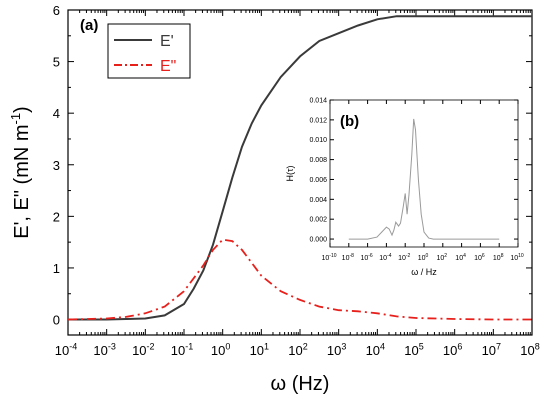 The height and width of the screenshot is (402, 550). Describe the element at coordinates (104, 350) in the screenshot. I see `x-tick-label: 10⁻³` at that location.